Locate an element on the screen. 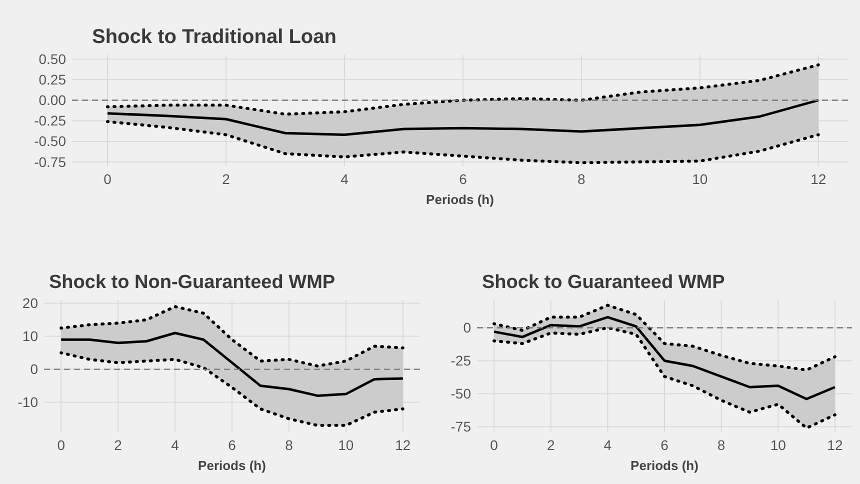 The image size is (860, 484). y-tick-label: 20 is located at coordinates (30, 303).